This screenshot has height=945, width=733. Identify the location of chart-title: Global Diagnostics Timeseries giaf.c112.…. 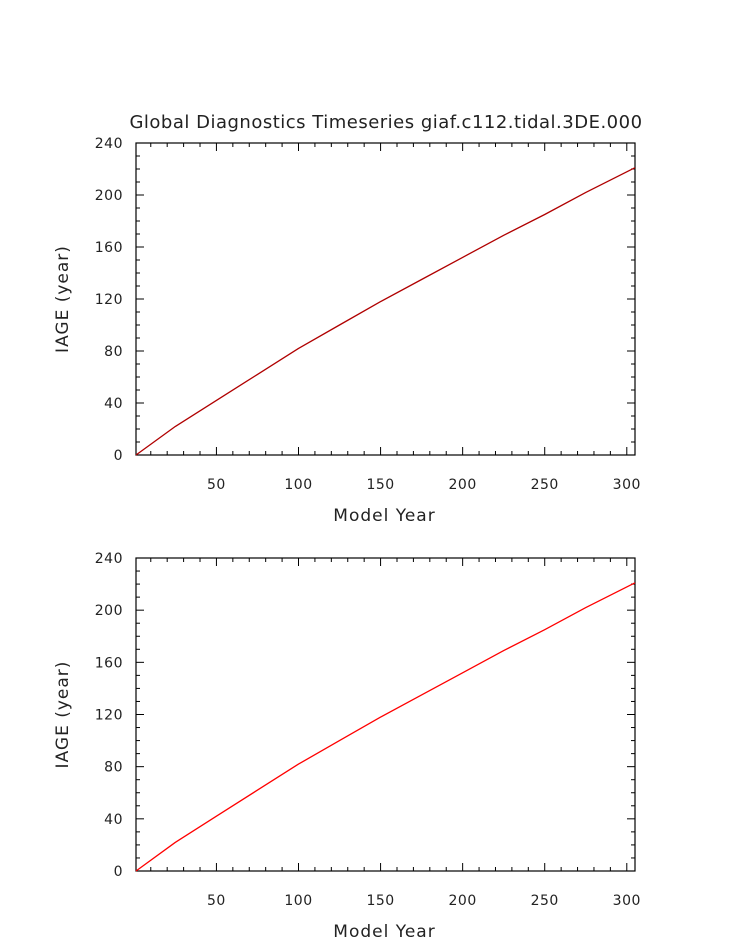
(385, 122).